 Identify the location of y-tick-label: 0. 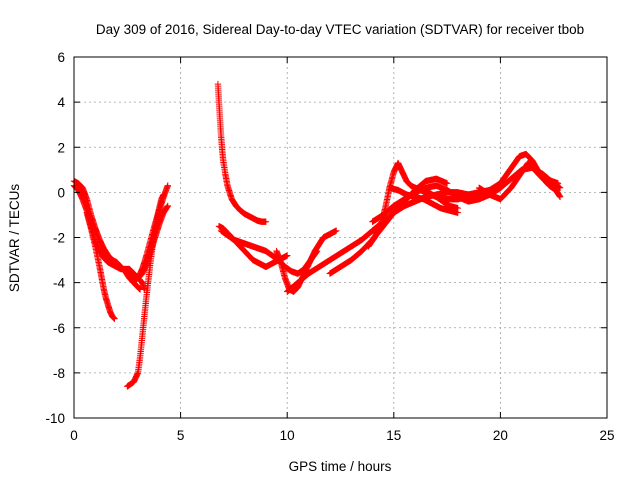
(61, 192).